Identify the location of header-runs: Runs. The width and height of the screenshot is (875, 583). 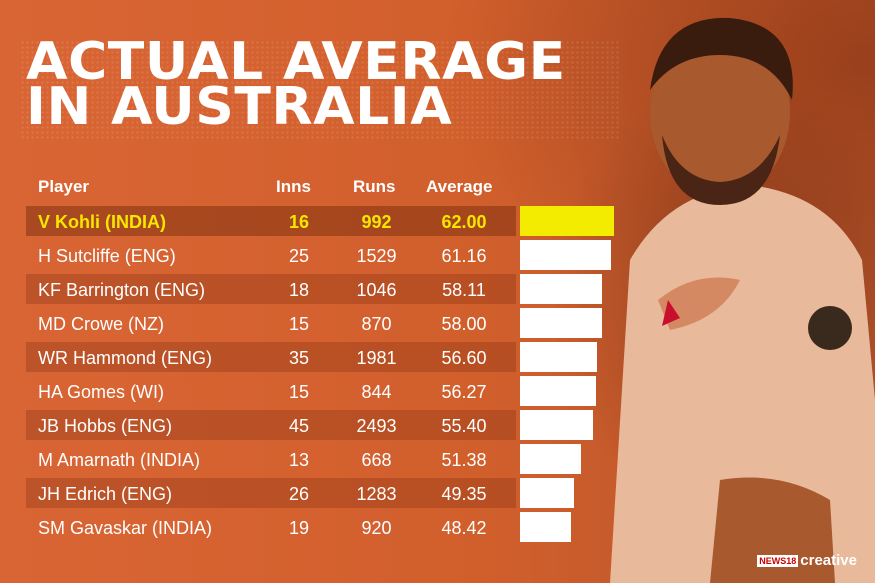
(374, 186).